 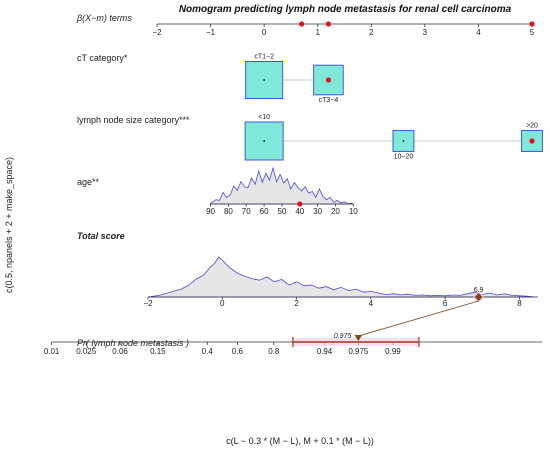 I want to click on total-score-selected-label: 6.9, so click(x=479, y=290).